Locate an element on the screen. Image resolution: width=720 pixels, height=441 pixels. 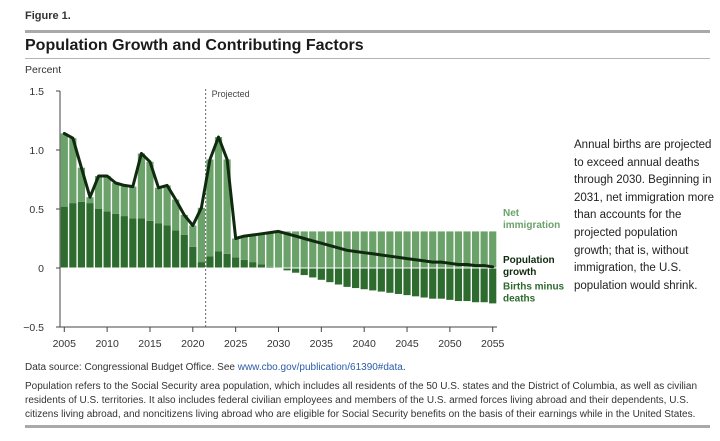
bar-net-immigration-2043 is located at coordinates (390, 249).